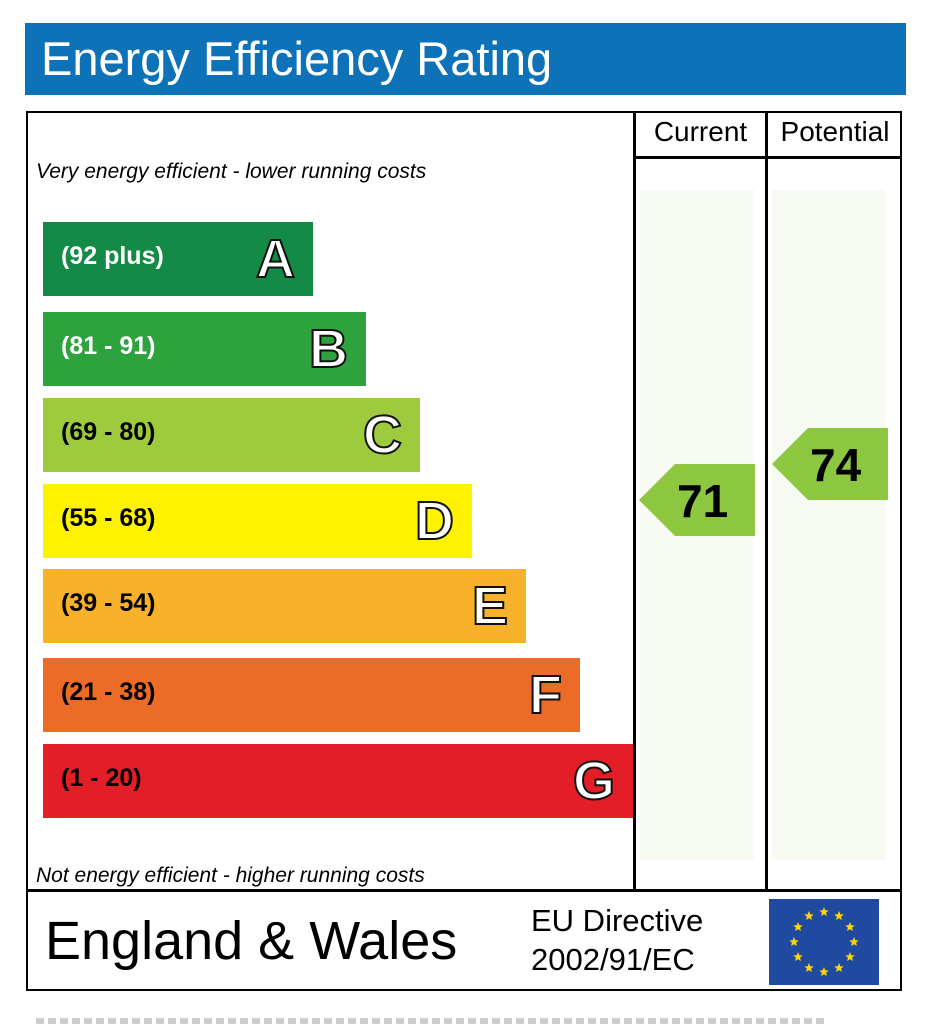  What do you see at coordinates (108, 346) in the screenshot?
I see `band-b-range: (81 - 91)` at bounding box center [108, 346].